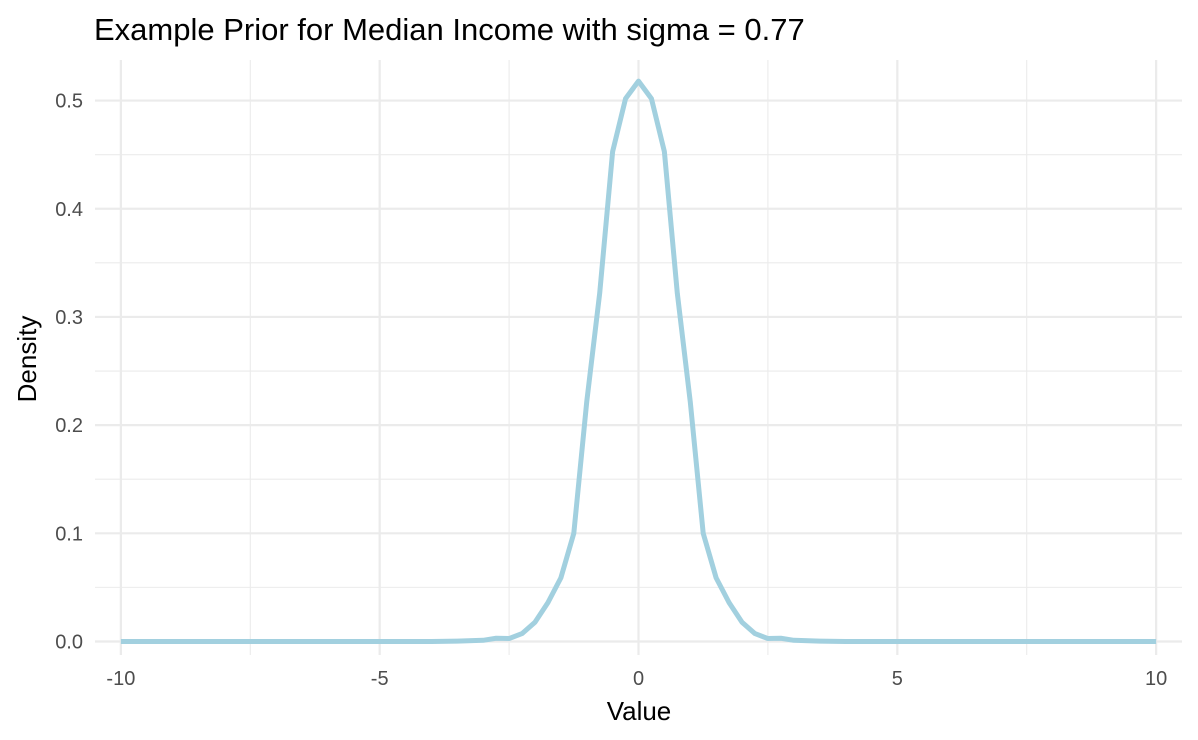  Describe the element at coordinates (120, 679) in the screenshot. I see `x-tick-label: -10` at that location.